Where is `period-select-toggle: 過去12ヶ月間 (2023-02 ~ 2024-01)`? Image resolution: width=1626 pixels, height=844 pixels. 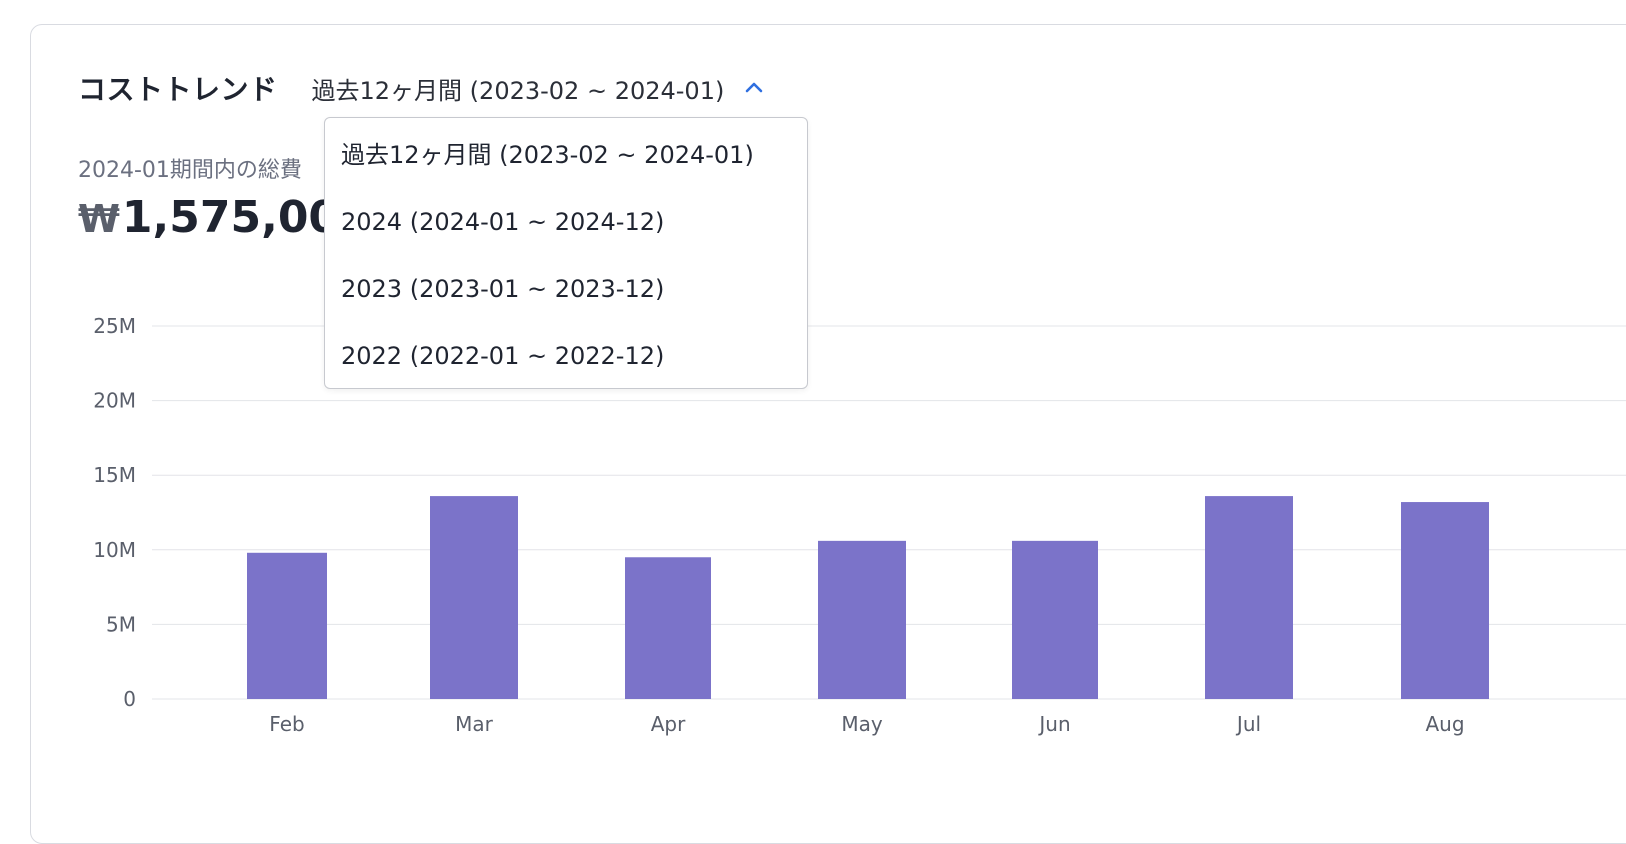
period-select-toggle: 過去12ヶ月間 (2023-02 ~ 2024-01) is located at coordinates (539, 88).